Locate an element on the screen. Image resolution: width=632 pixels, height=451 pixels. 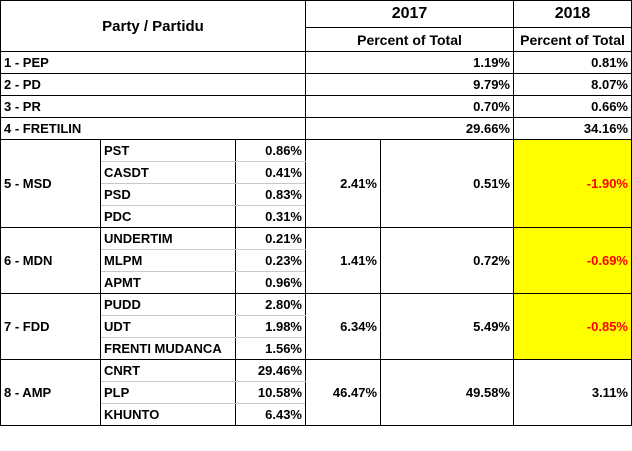
table-row: 2 - PD9.79%8.07%-1.72% is located at coordinates (316, 84).